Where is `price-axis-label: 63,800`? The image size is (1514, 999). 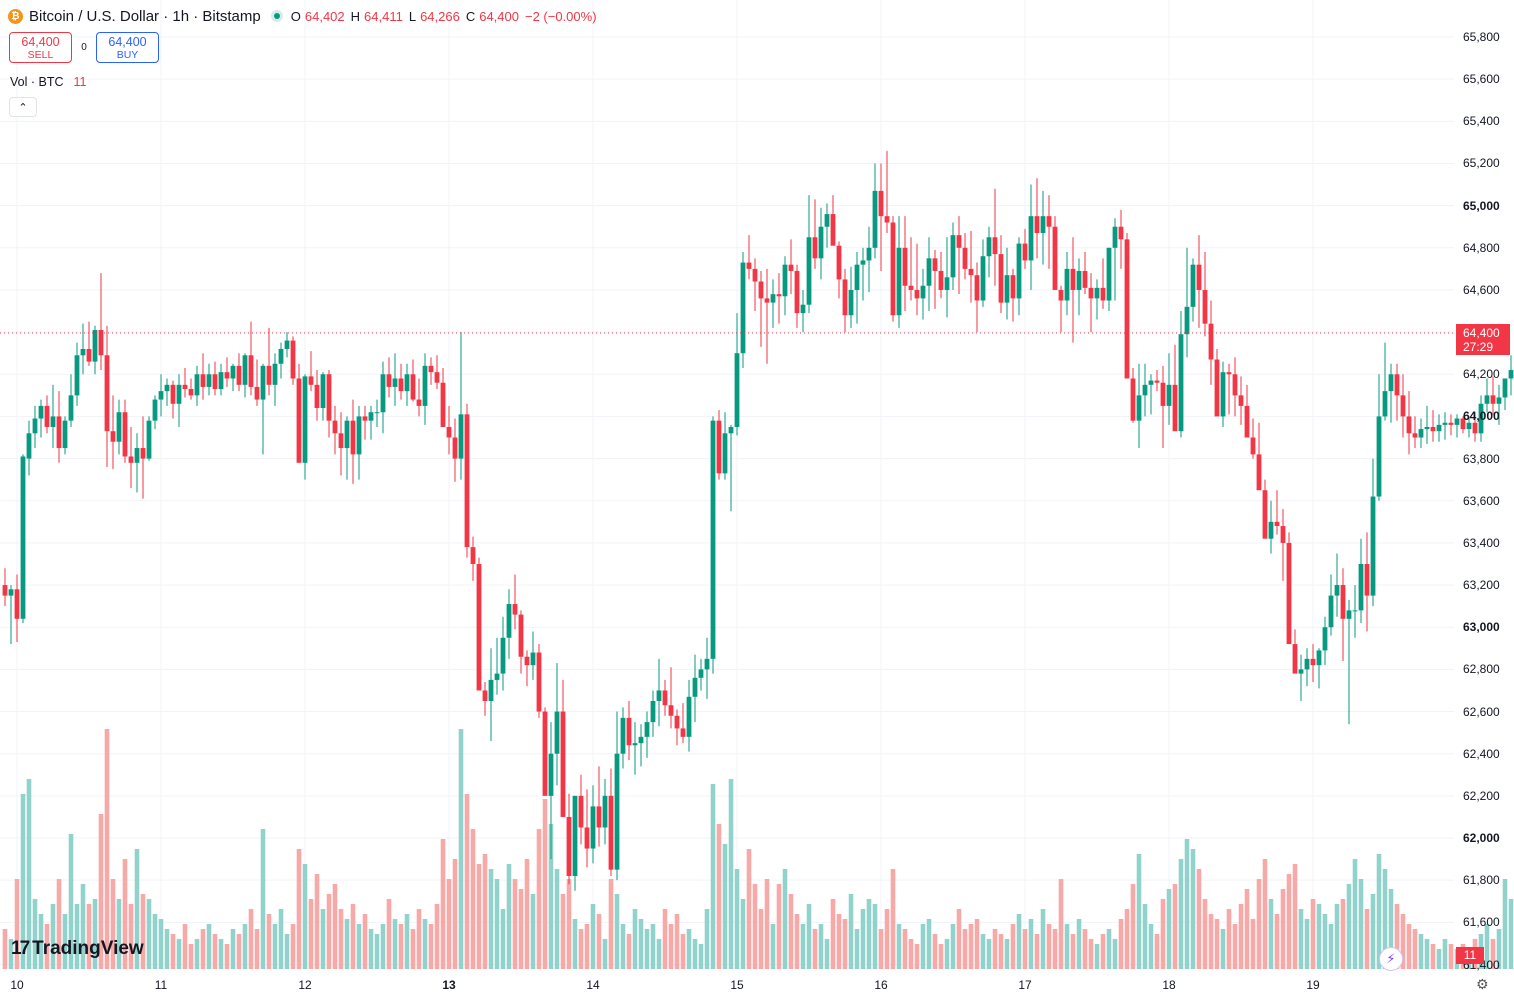
price-axis-label: 63,800 is located at coordinates (1481, 458).